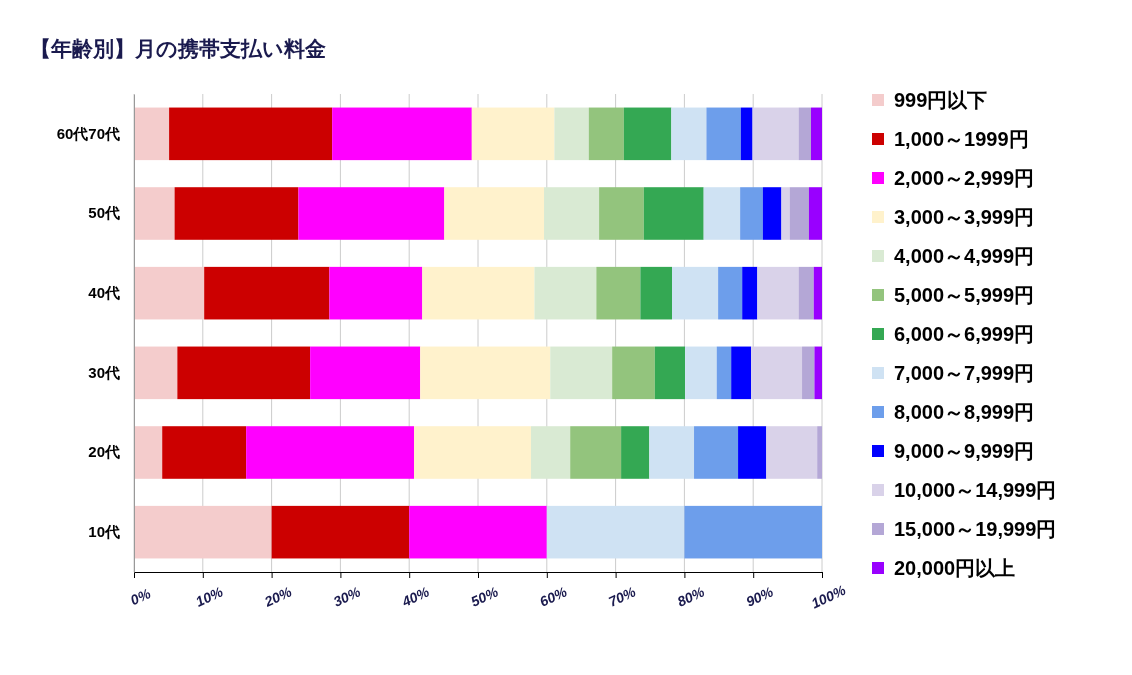  I want to click on x-tick-label: 30%, so click(347, 596).